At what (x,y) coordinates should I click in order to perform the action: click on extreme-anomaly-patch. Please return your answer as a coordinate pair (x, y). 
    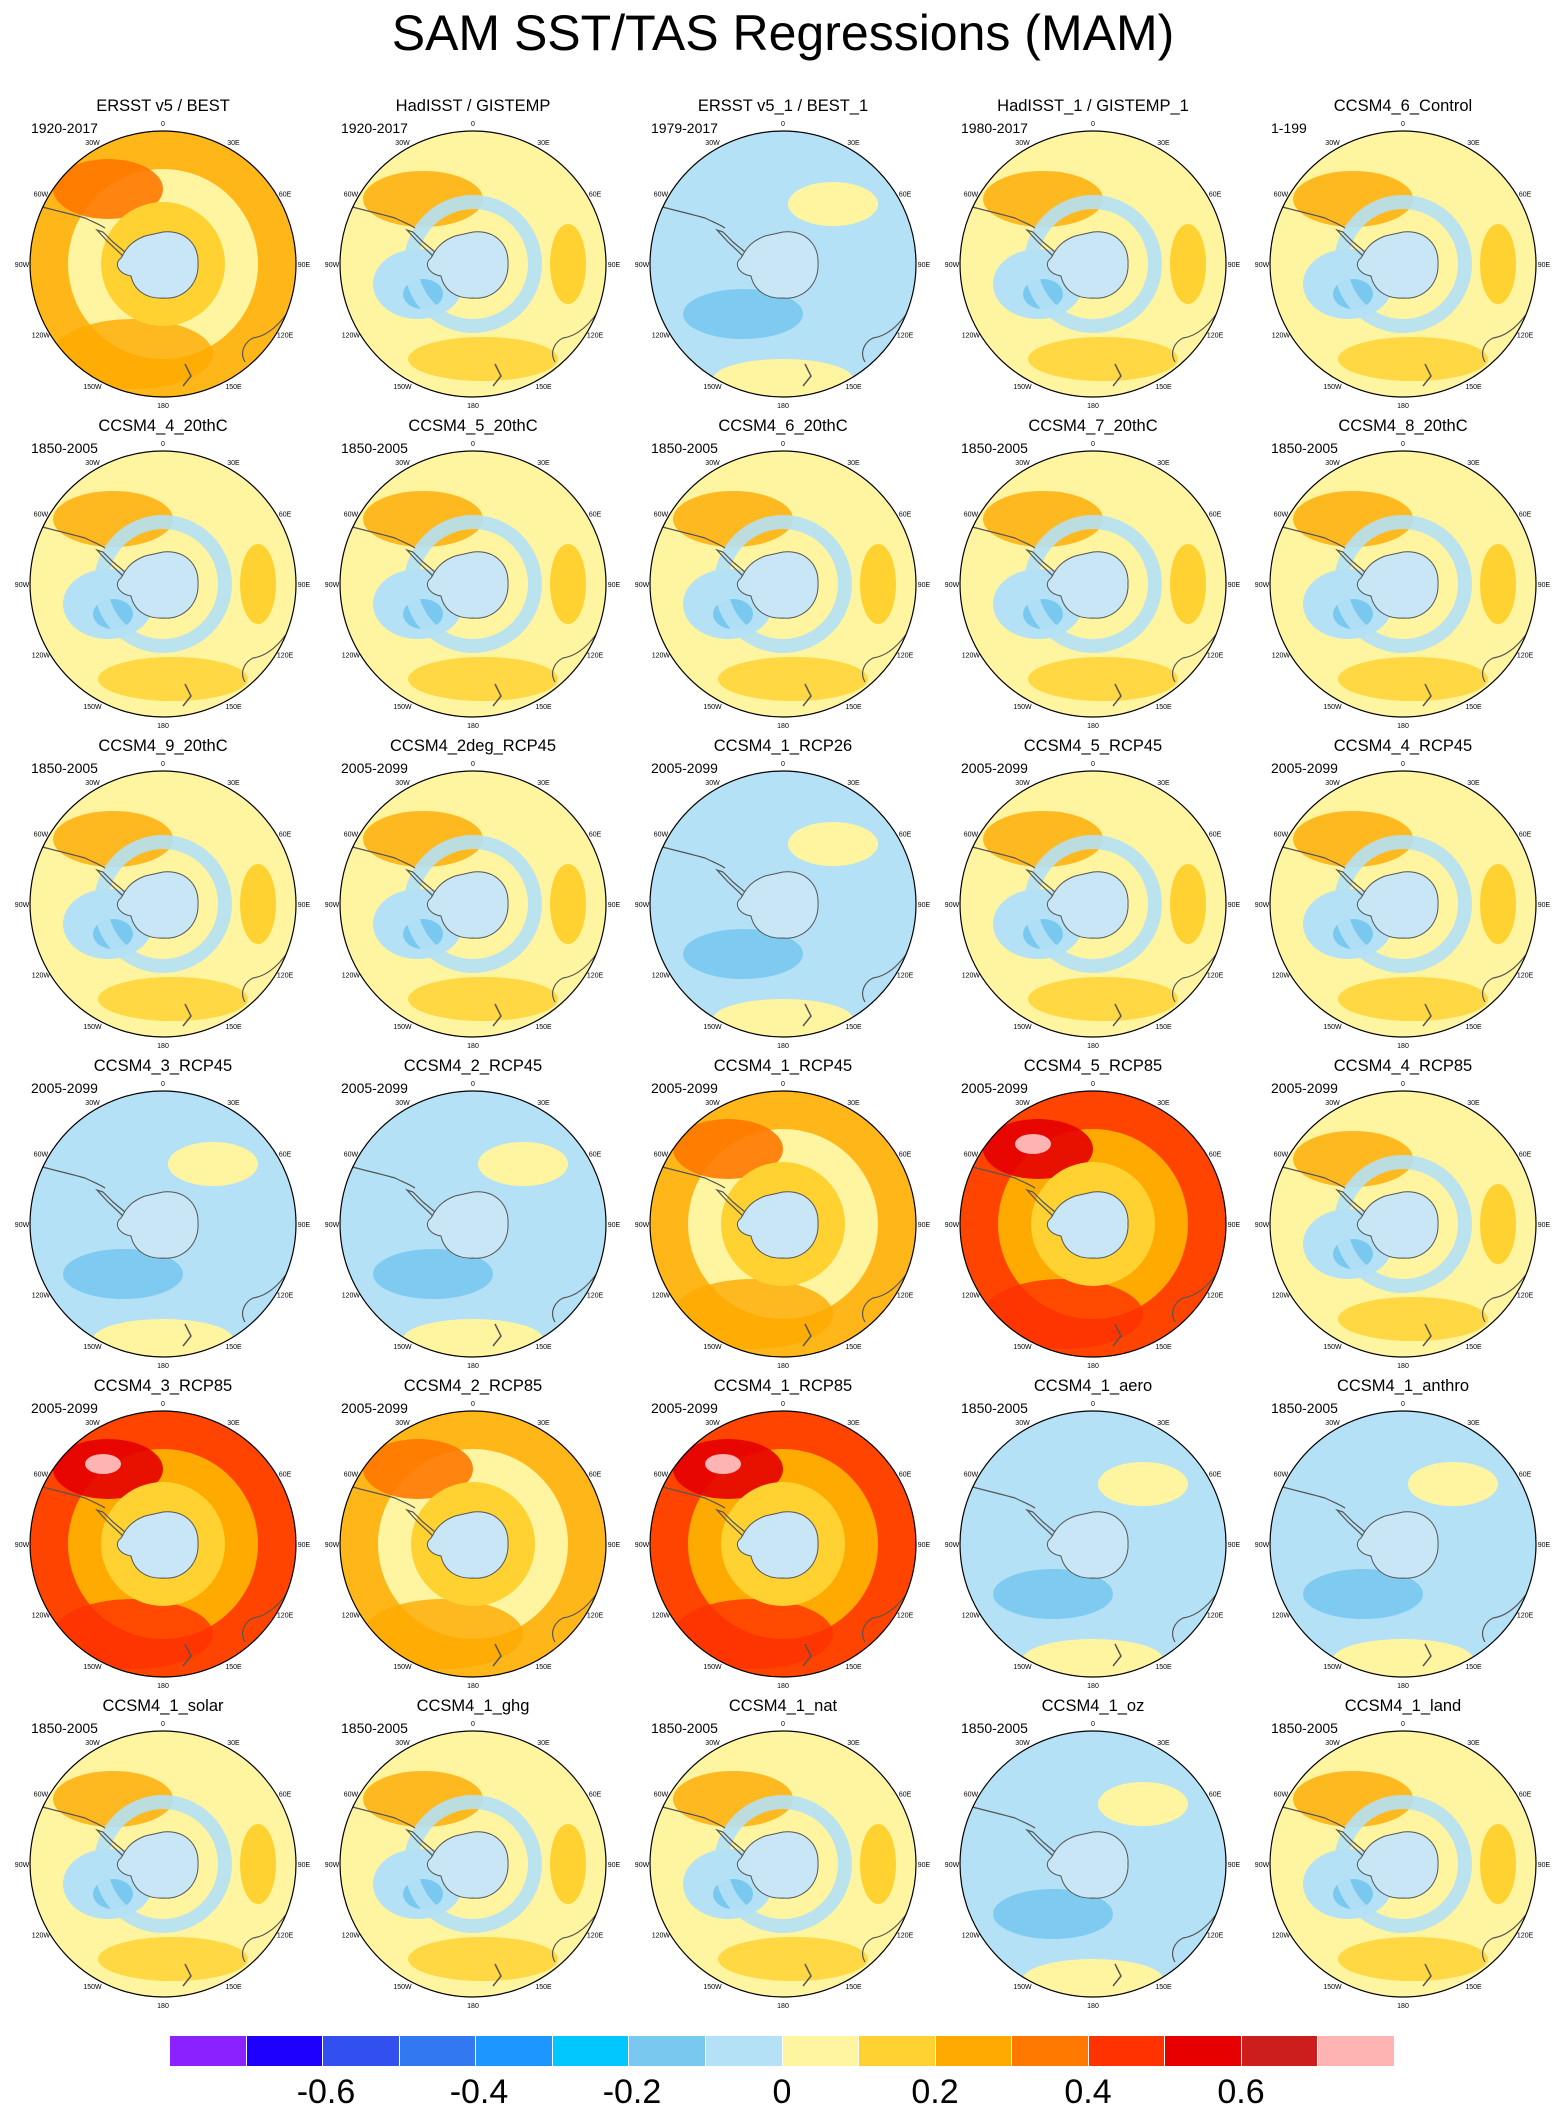
    Looking at the image, I should click on (1033, 1144).